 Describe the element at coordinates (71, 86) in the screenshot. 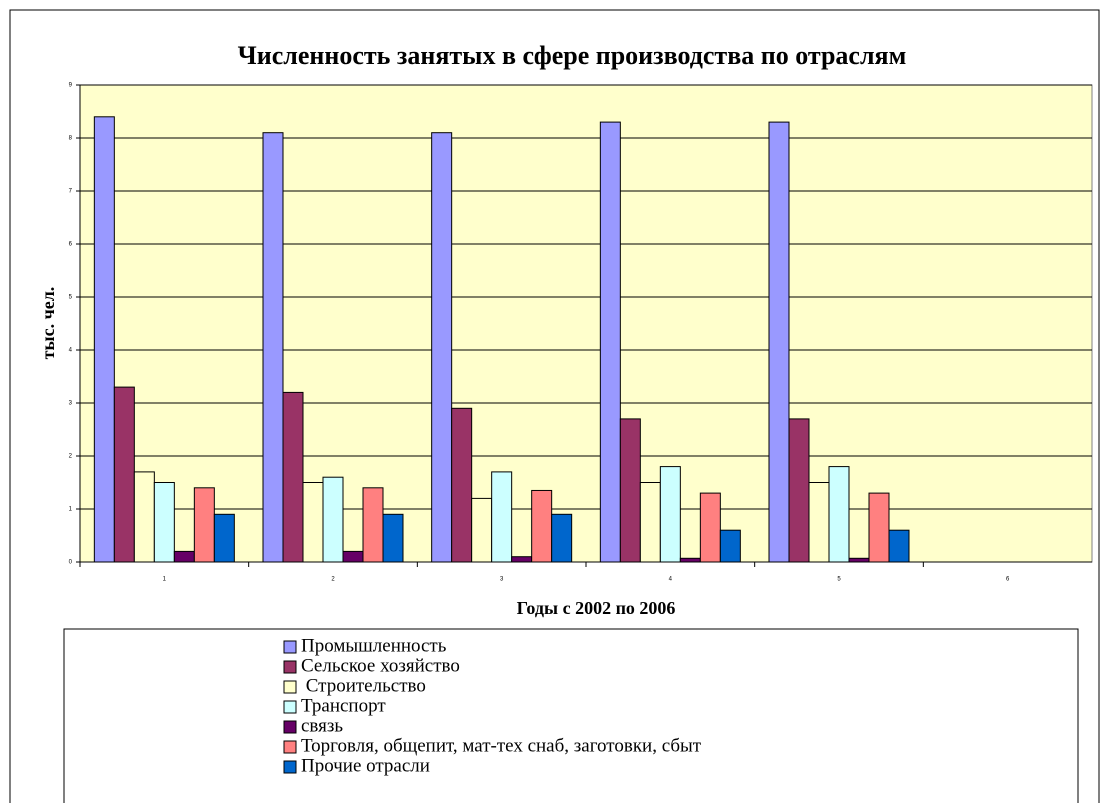

I see `y-tick-label: 9` at that location.